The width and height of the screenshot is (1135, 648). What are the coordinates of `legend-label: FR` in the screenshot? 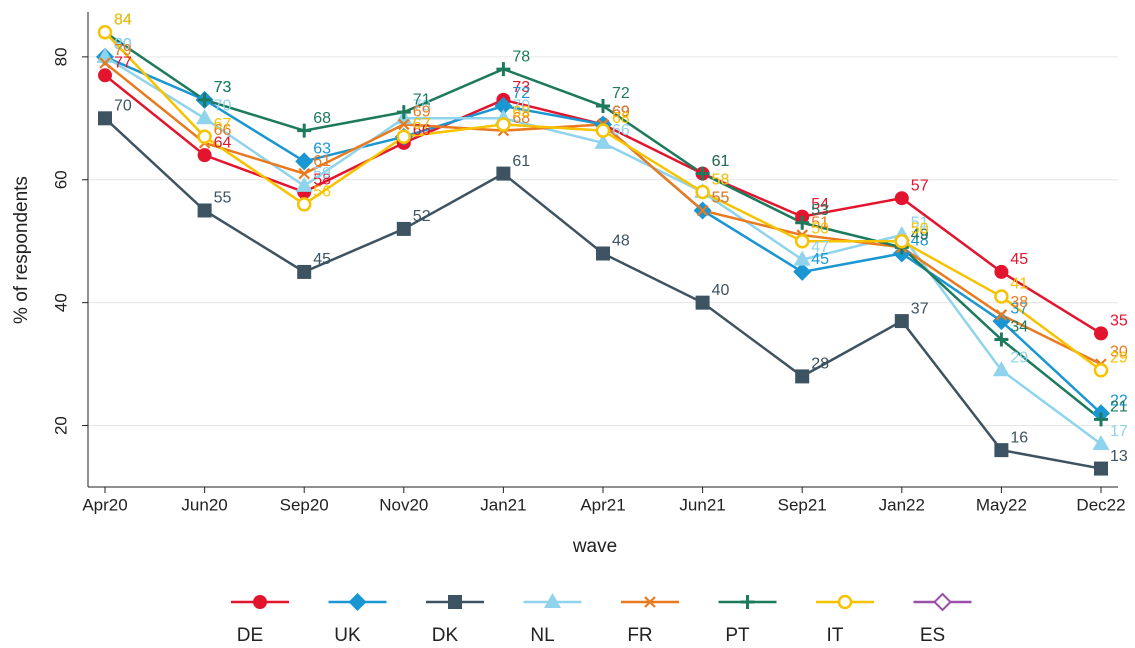 It's located at (639, 635).